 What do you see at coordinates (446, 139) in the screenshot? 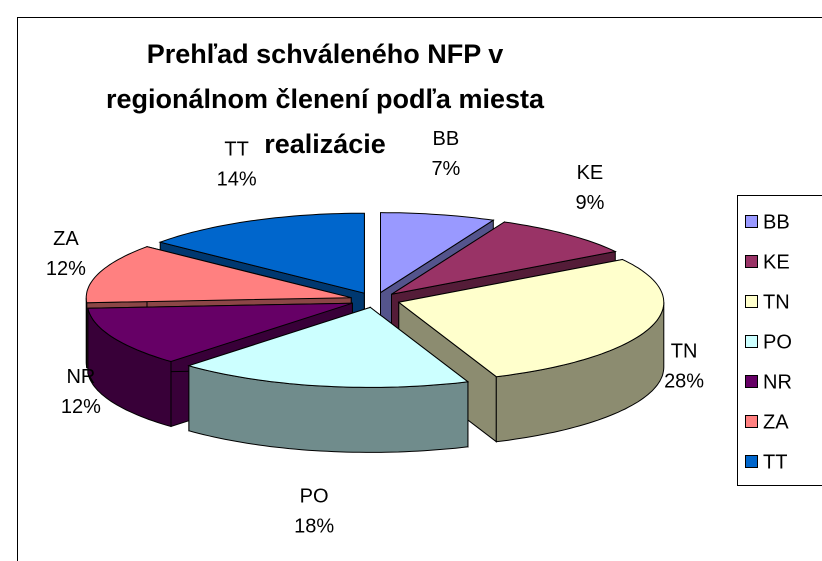
I see `data-label-category: BB` at bounding box center [446, 139].